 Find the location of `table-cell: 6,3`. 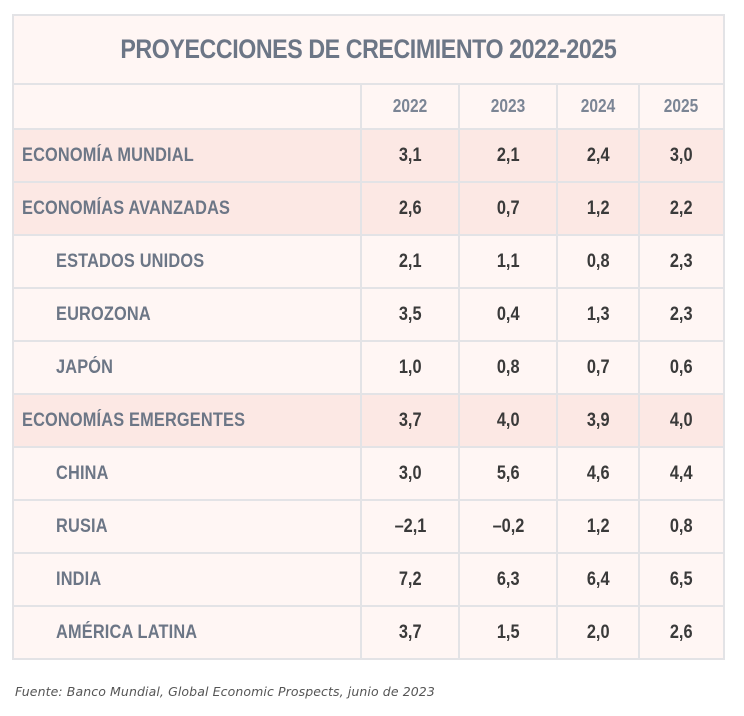

table-cell: 6,3 is located at coordinates (508, 579).